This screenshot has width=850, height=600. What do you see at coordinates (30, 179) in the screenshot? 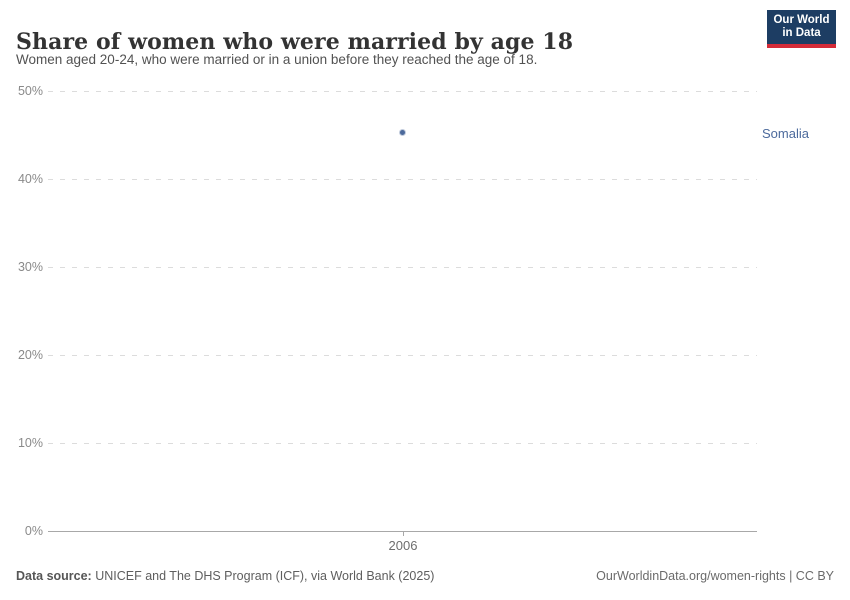
I see `y-tick-label-40: 40%` at bounding box center [30, 179].